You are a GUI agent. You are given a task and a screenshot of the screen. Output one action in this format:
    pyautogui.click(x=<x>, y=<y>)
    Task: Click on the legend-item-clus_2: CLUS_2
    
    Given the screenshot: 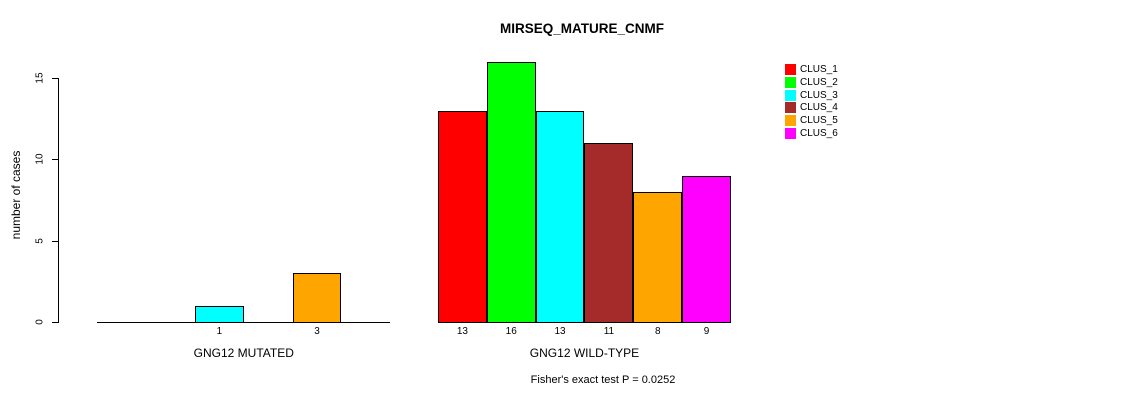 What is the action you would take?
    pyautogui.click(x=811, y=82)
    